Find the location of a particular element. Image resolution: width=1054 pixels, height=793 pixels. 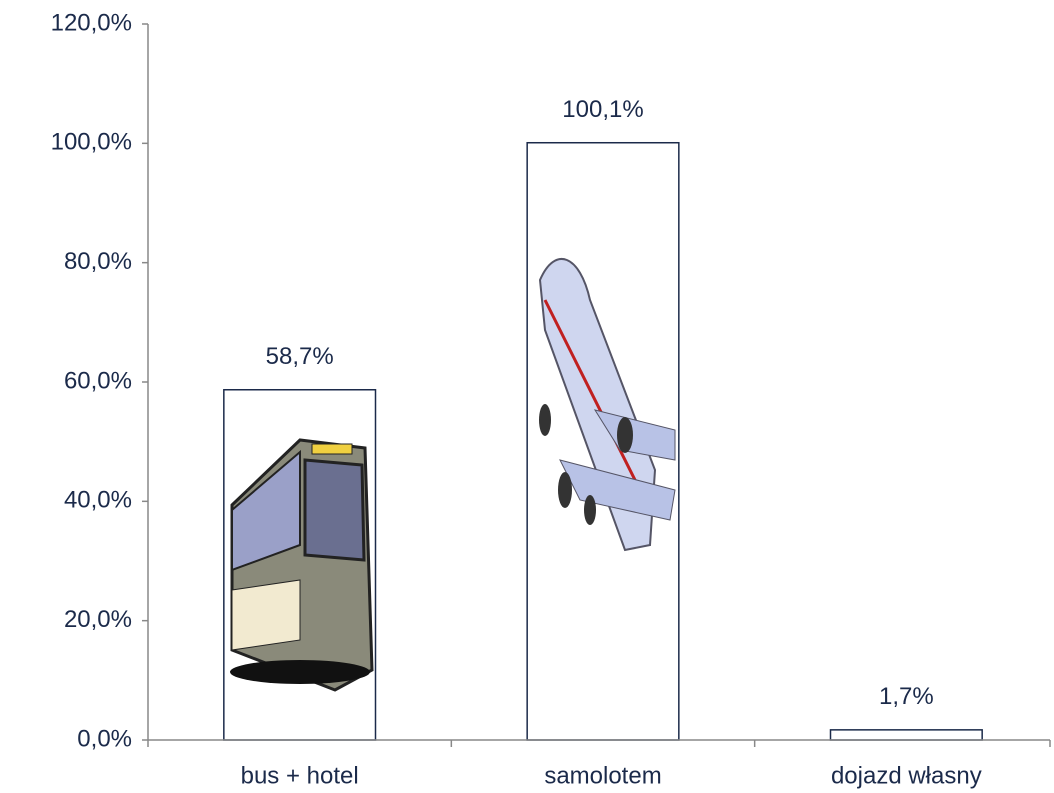

data-label: 1,7% is located at coordinates (906, 696).